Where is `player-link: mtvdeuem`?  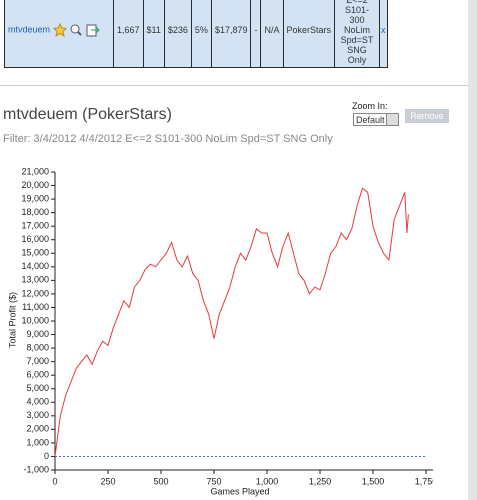 player-link: mtvdeuem is located at coordinates (29, 29).